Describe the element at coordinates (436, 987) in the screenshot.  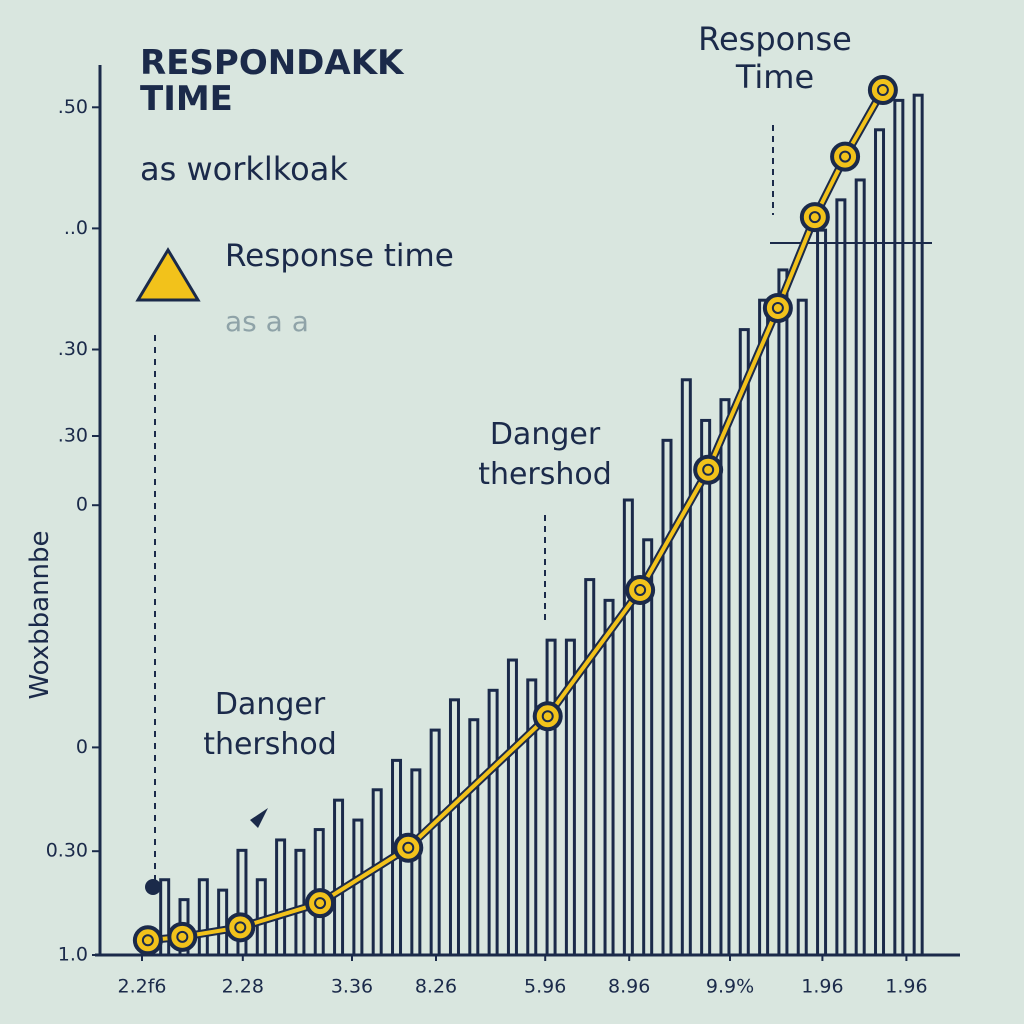
I see `x-tick-label: 8.26` at that location.